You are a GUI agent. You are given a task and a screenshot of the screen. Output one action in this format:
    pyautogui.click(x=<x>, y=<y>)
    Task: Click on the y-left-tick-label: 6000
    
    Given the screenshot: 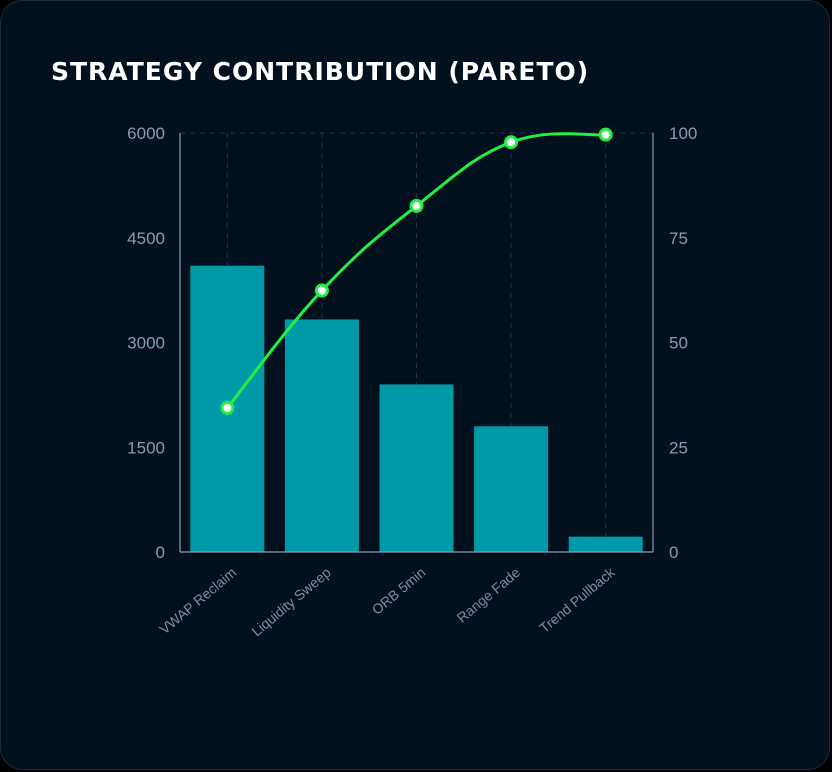 What is the action you would take?
    pyautogui.click(x=146, y=133)
    